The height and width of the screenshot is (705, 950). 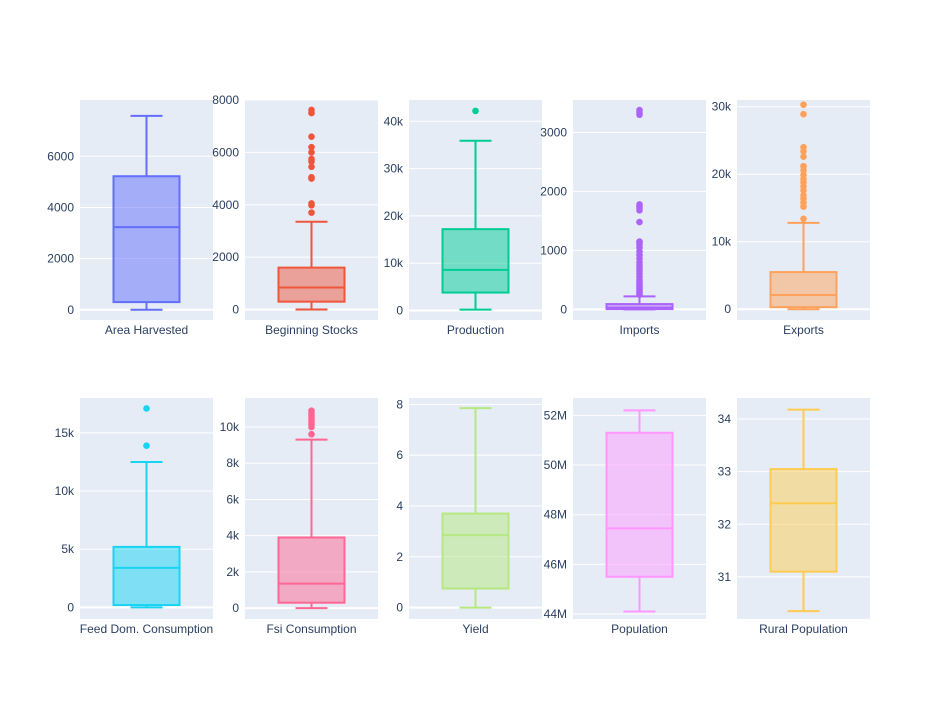 What do you see at coordinates (299, 517) in the screenshot?
I see `box-panel: 0 2k 4k 6k 8k 10k Fsi Consumption` at bounding box center [299, 517].